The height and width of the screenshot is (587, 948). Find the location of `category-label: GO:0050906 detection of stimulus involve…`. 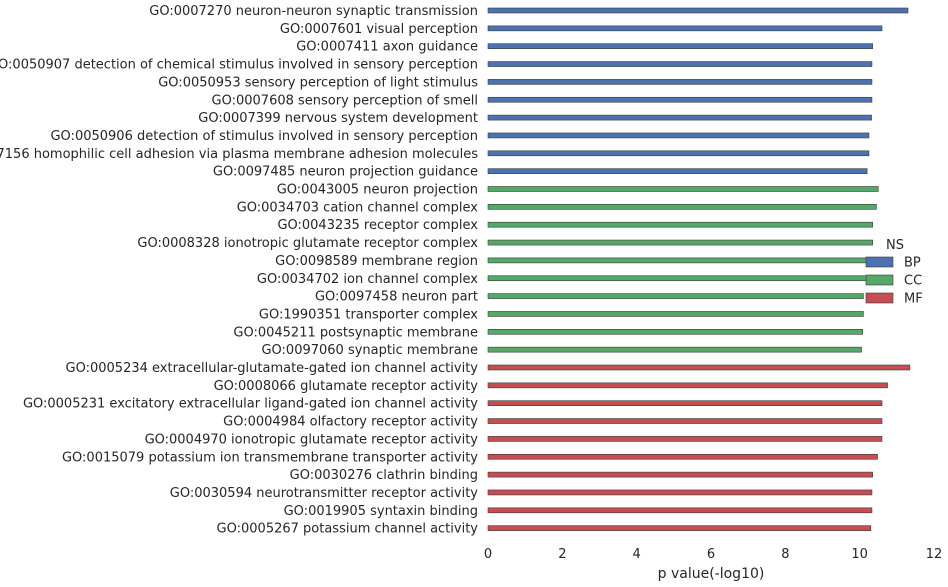

category-label: GO:0050906 detection of stimulus involve… is located at coordinates (264, 136).